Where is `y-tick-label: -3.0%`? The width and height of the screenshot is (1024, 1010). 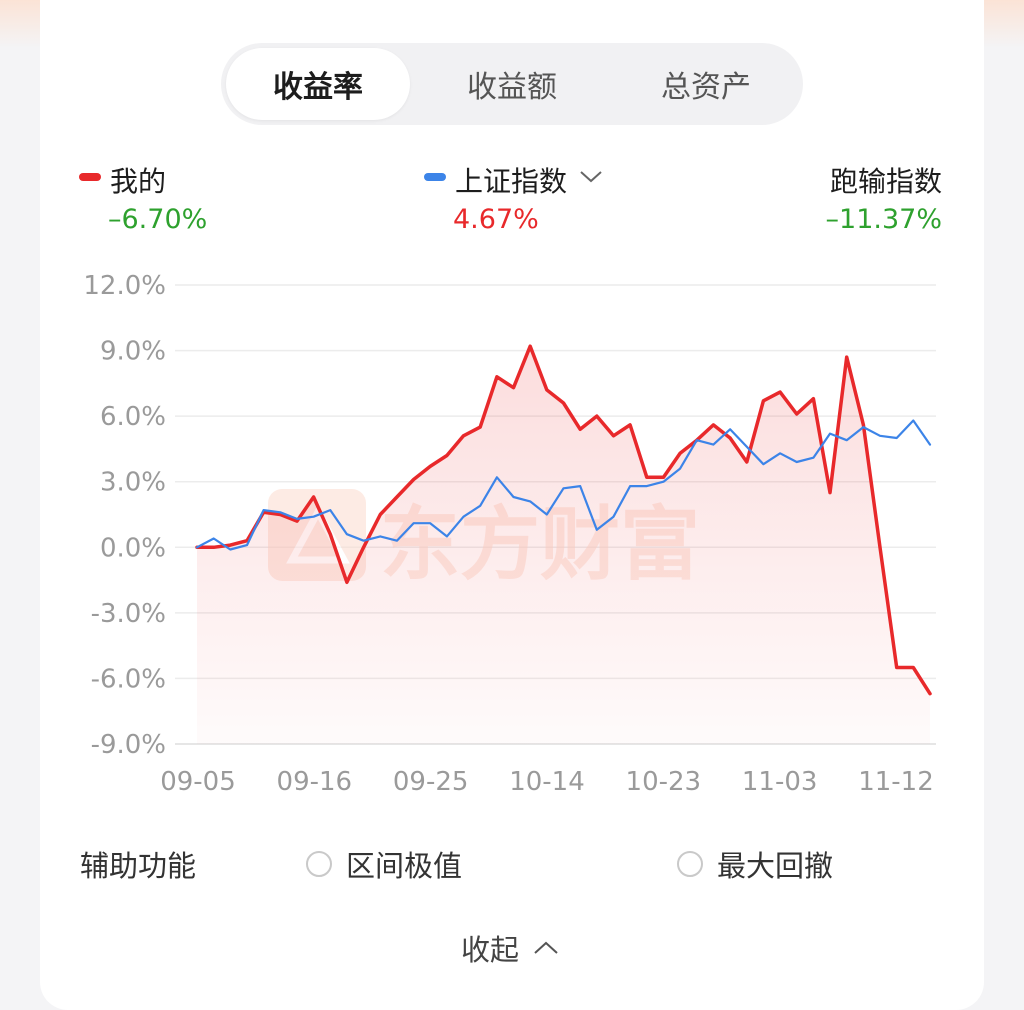
y-tick-label: -3.0% is located at coordinates (128, 614).